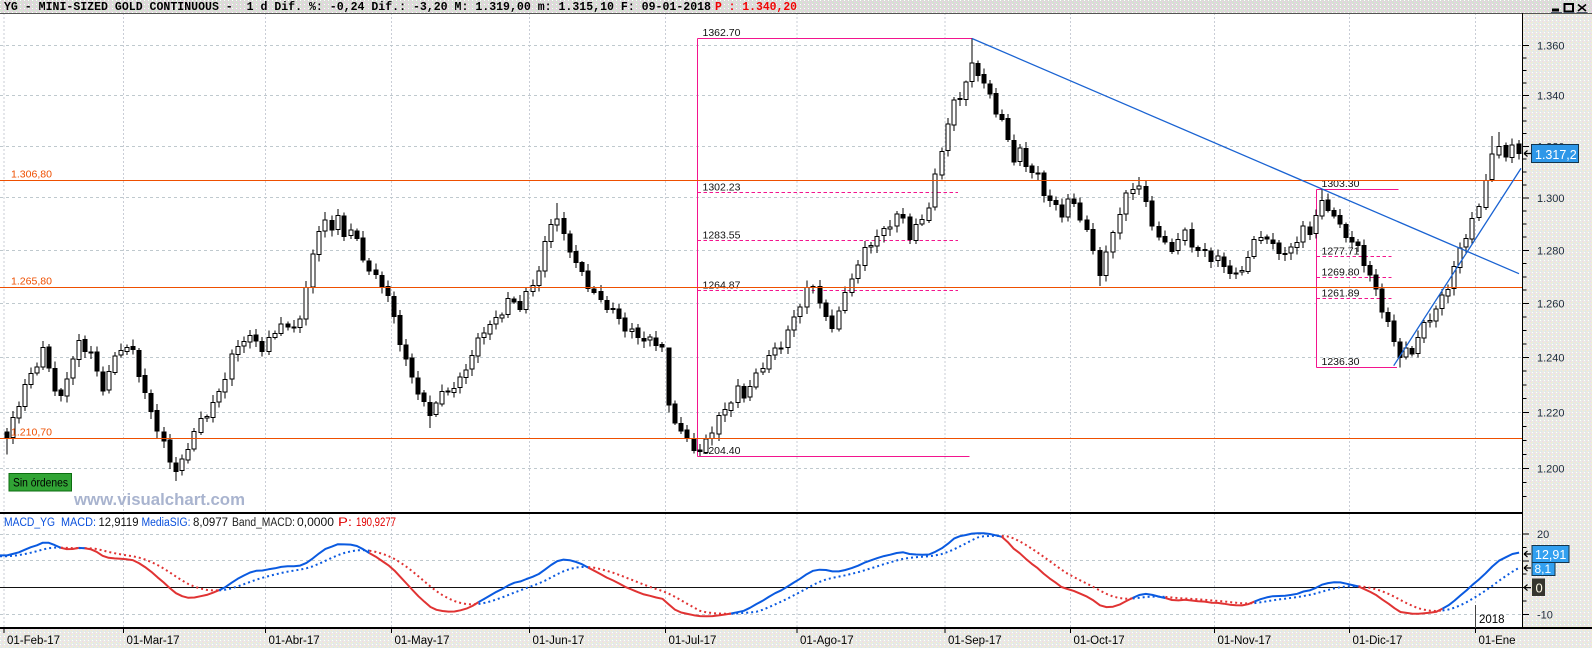 The image size is (1592, 648). What do you see at coordinates (294, 641) in the screenshot?
I see `svg-text: 01-Abr-17` at bounding box center [294, 641].